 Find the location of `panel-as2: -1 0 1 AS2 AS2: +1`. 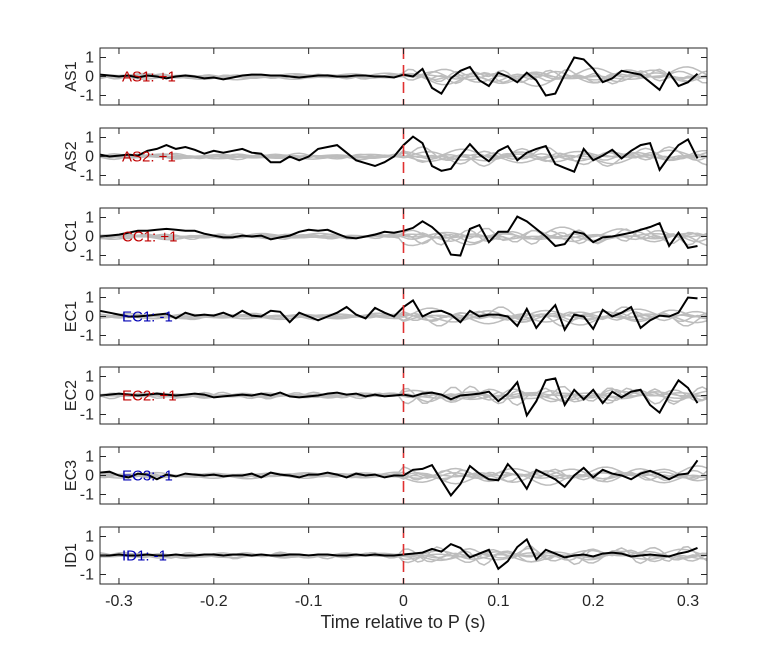

panel-as2: -1 0 1 AS2 AS2: +1 is located at coordinates (385, 156).